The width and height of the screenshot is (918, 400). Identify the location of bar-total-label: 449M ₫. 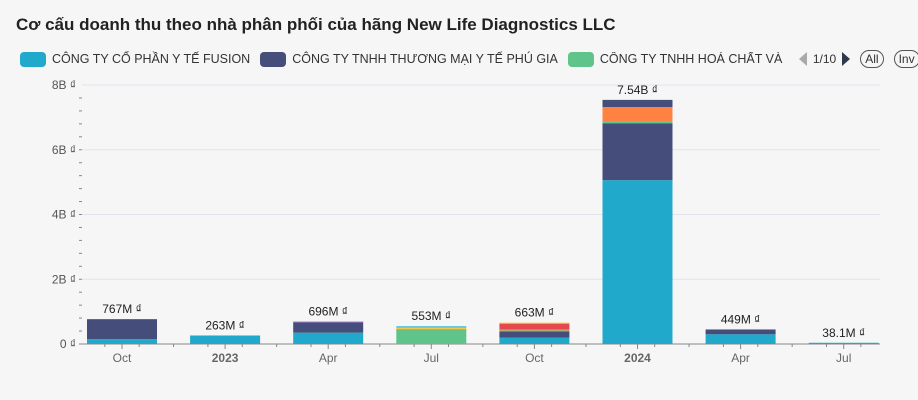
(741, 319).